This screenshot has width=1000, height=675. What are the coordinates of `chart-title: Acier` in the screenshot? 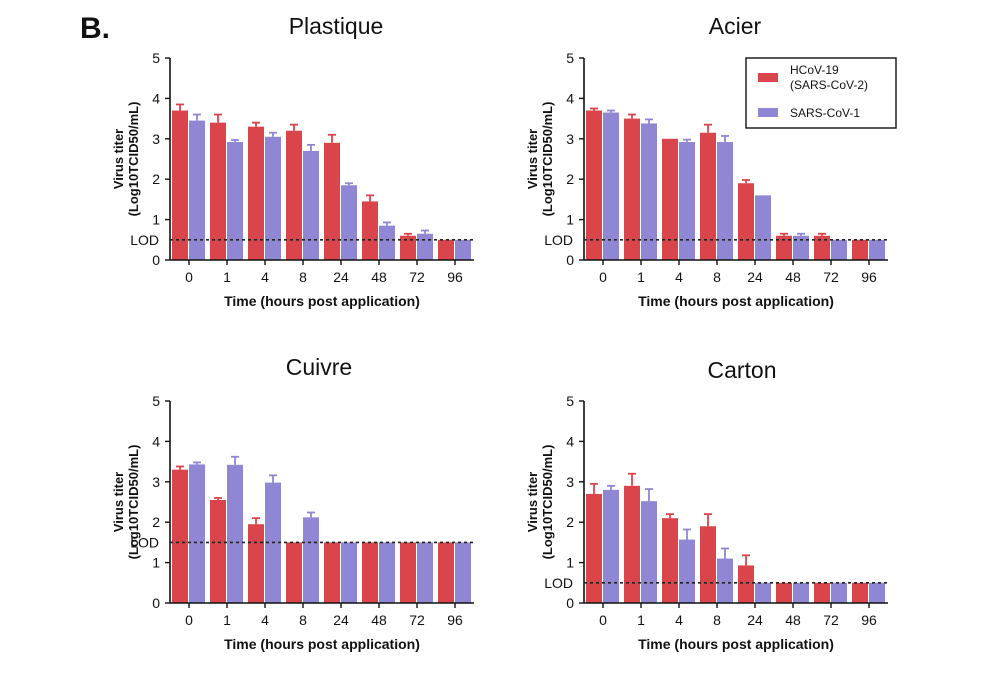 It's located at (735, 26).